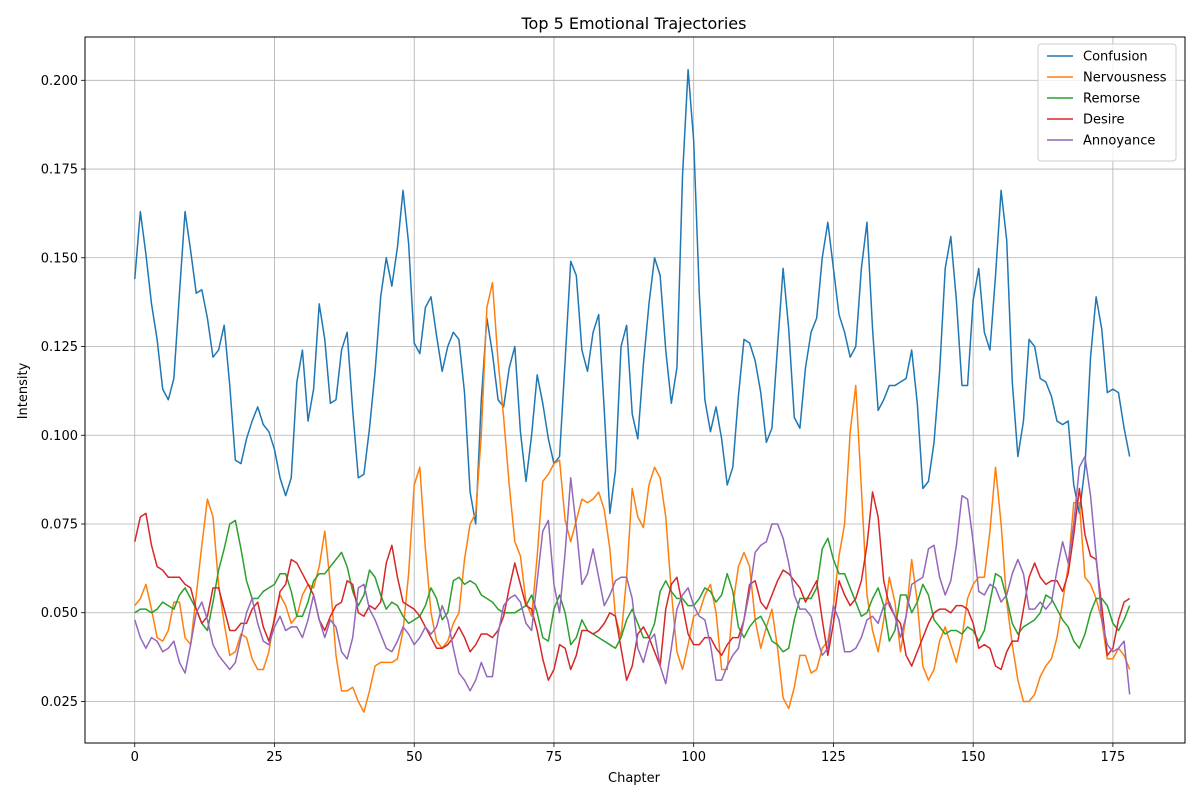 The height and width of the screenshot is (800, 1200). Describe the element at coordinates (693, 757) in the screenshot. I see `x-tick-label: 100` at that location.